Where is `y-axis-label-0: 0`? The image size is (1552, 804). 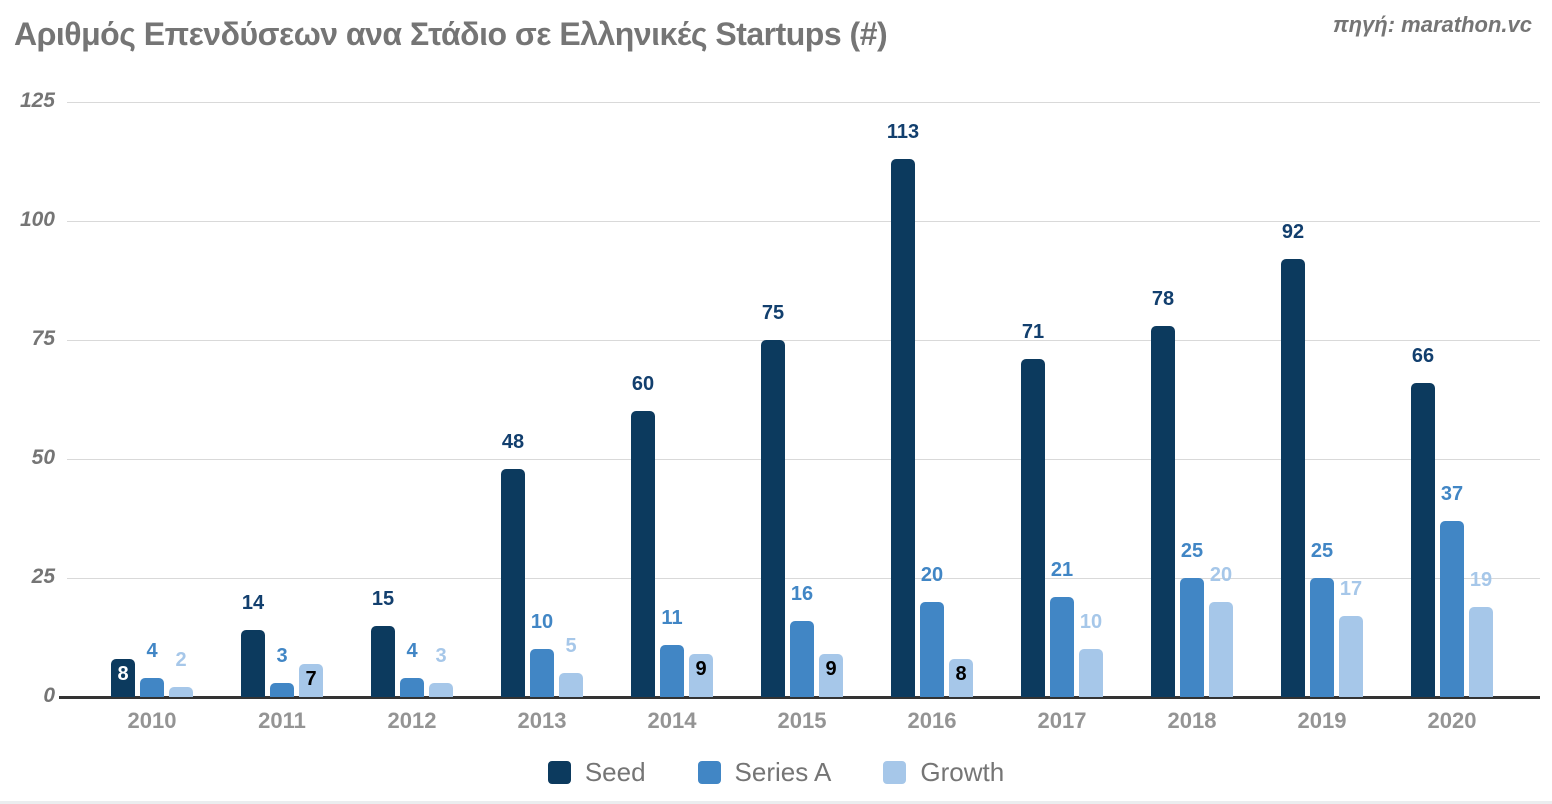 y-axis-label-0: 0 is located at coordinates (49, 695).